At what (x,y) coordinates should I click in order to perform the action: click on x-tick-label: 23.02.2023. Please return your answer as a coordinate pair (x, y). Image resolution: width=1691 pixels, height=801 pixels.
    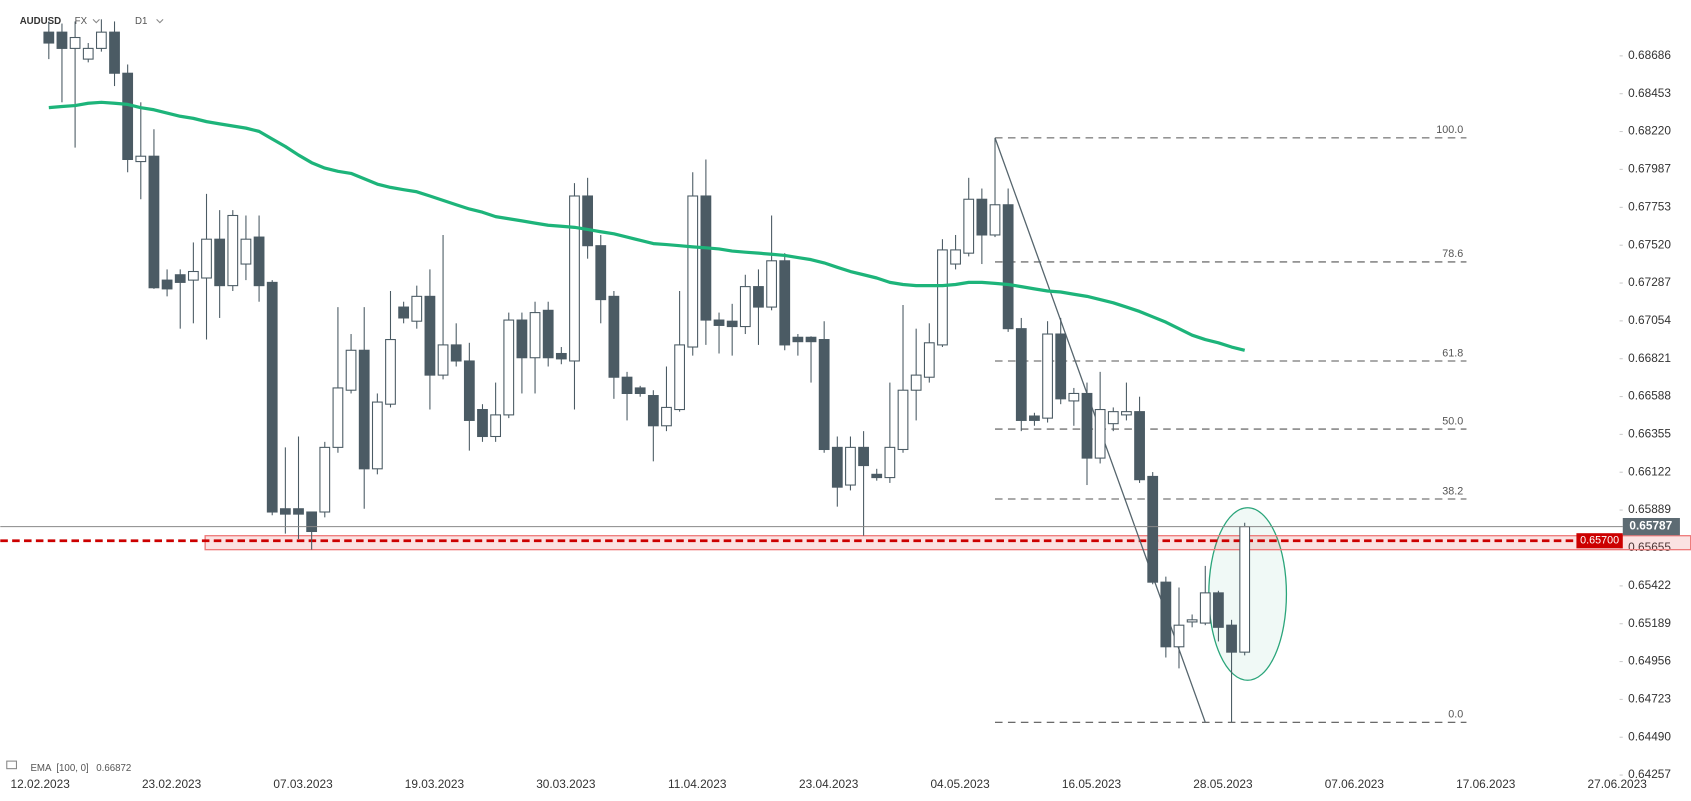
    Looking at the image, I should click on (172, 784).